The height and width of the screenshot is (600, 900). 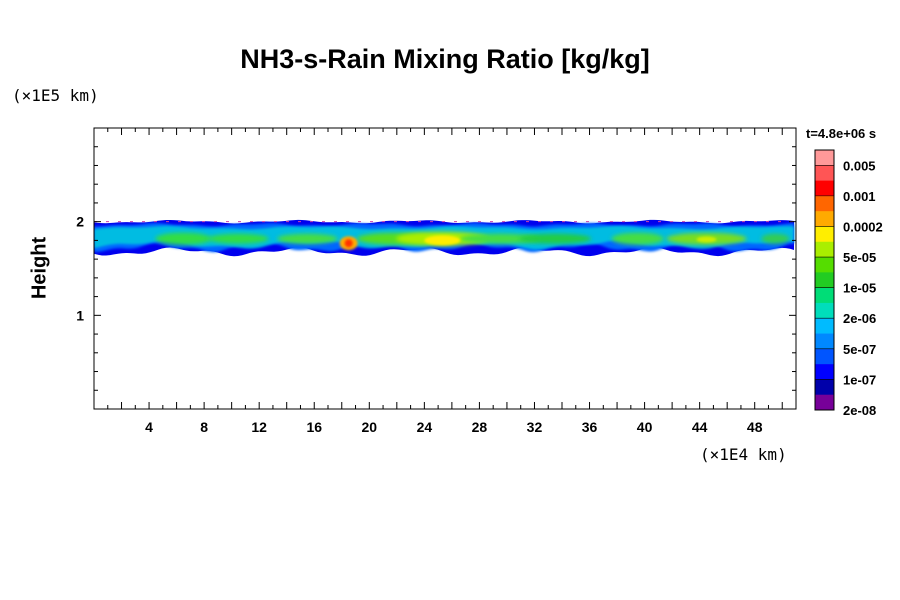 What do you see at coordinates (370, 427) in the screenshot?
I see `x-tick-label-4: 20` at bounding box center [370, 427].